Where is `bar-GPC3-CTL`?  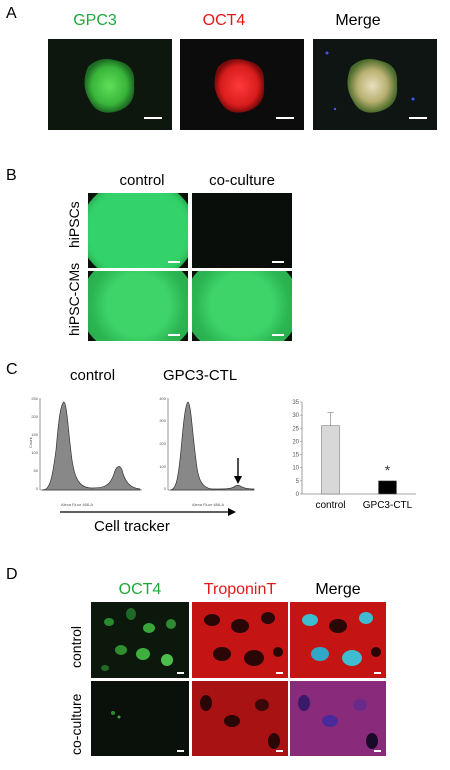 bar-GPC3-CTL is located at coordinates (387, 487).